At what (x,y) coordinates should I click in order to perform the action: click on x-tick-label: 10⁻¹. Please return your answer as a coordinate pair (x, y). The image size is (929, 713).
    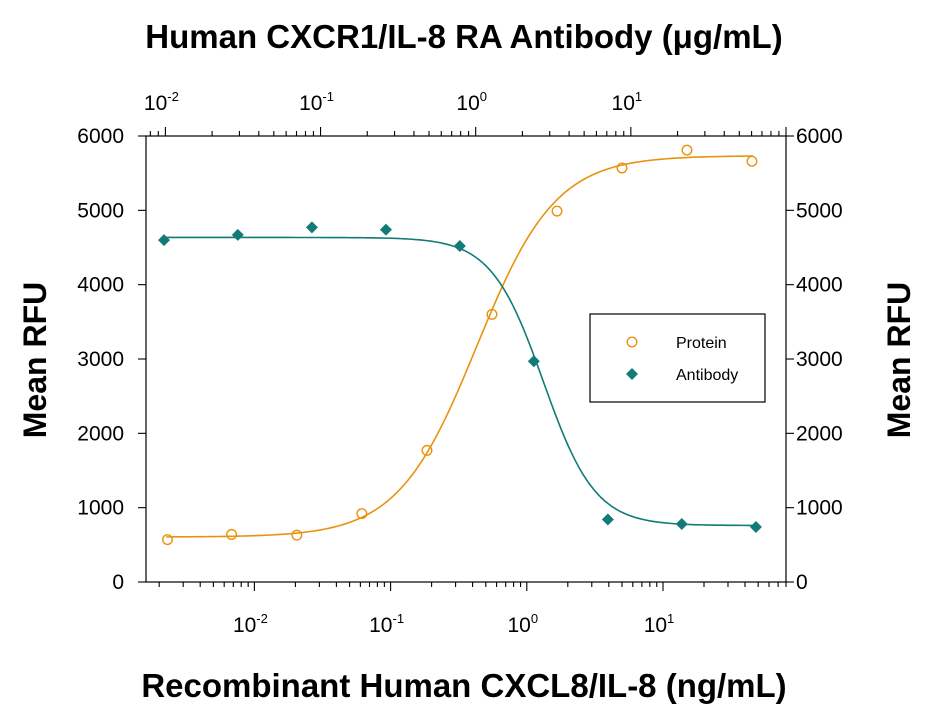
    Looking at the image, I should click on (386, 624).